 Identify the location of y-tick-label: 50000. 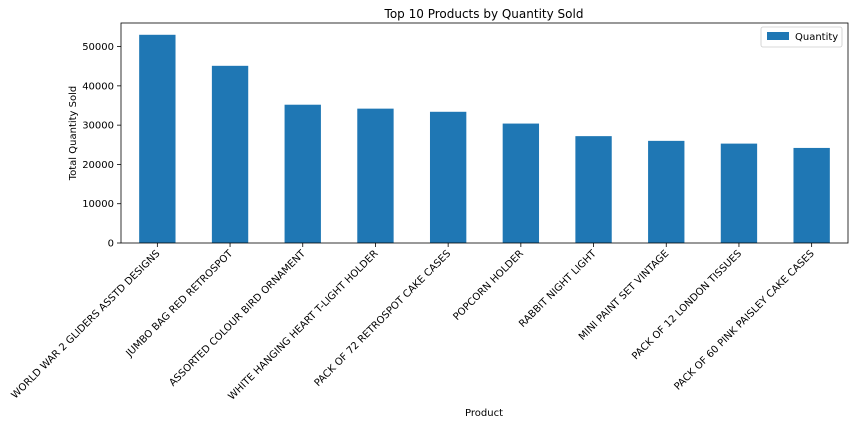
(98, 47).